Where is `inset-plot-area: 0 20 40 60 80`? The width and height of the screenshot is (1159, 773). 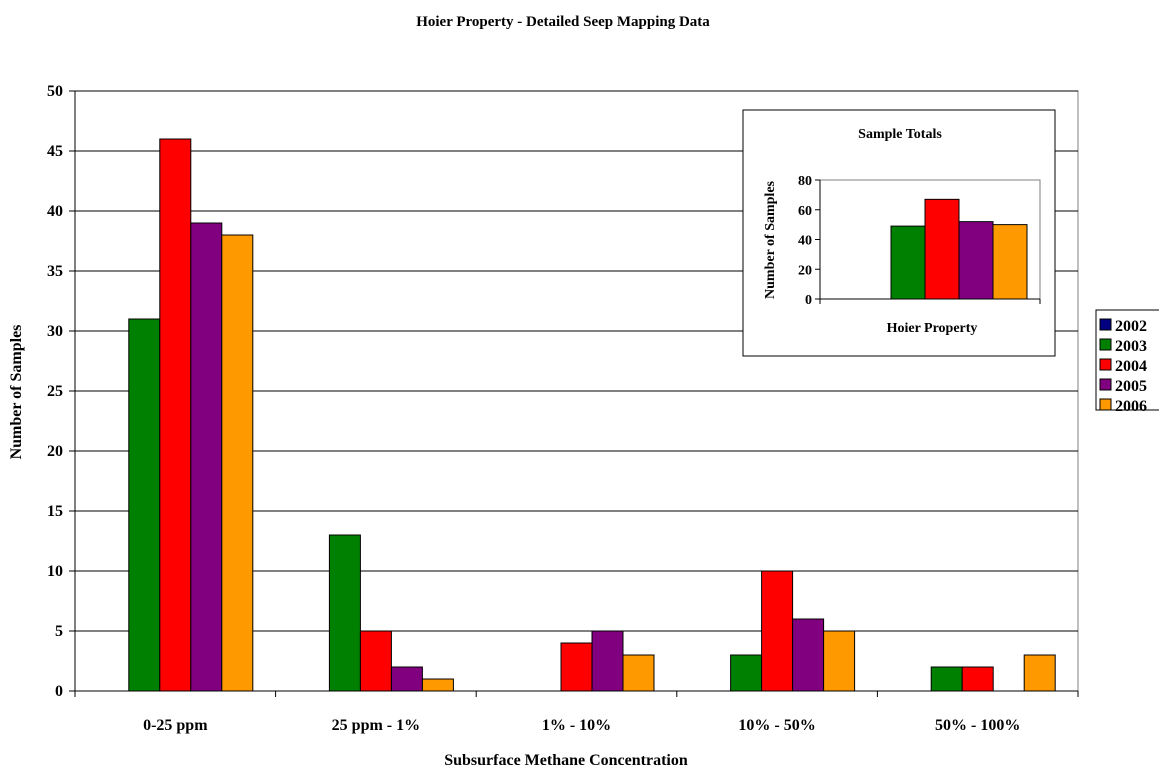
inset-plot-area: 0 20 40 60 80 is located at coordinates (919, 241).